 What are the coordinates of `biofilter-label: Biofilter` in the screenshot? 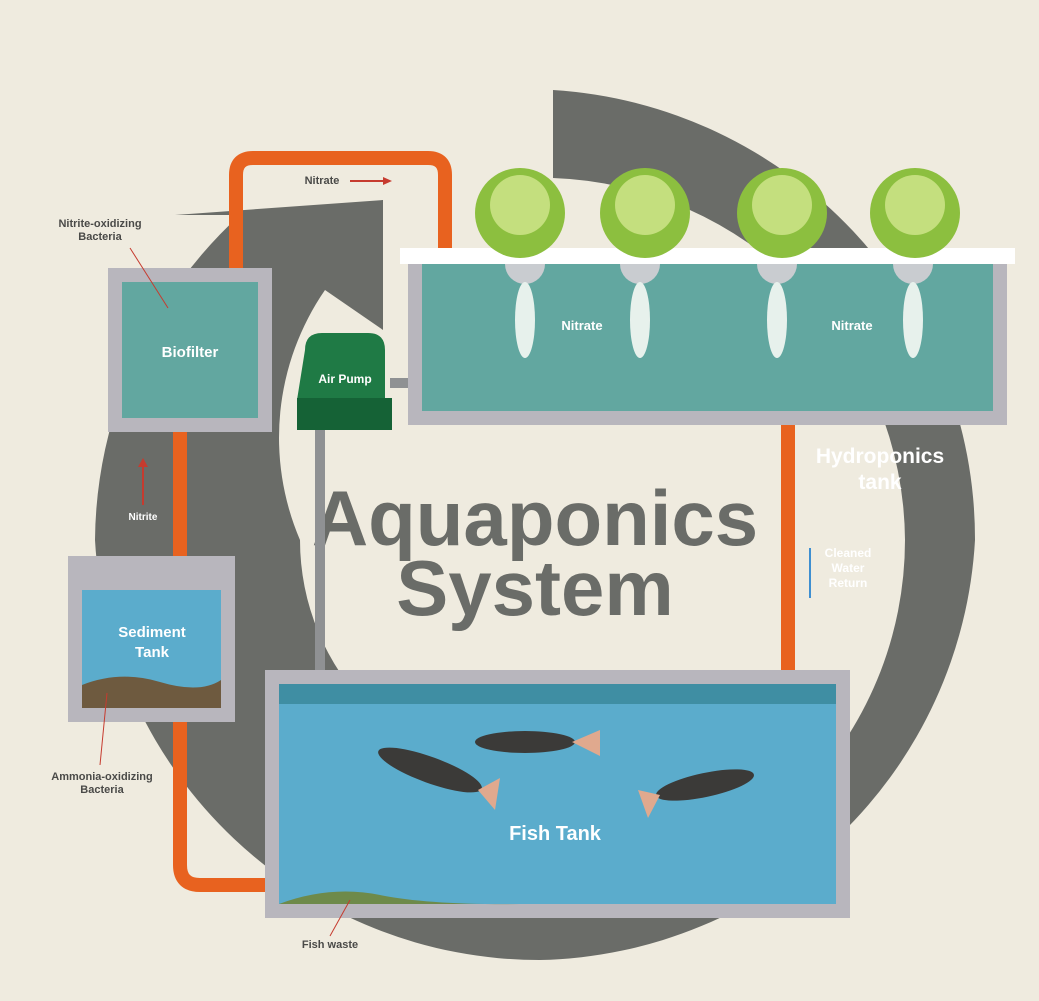 It's located at (190, 352).